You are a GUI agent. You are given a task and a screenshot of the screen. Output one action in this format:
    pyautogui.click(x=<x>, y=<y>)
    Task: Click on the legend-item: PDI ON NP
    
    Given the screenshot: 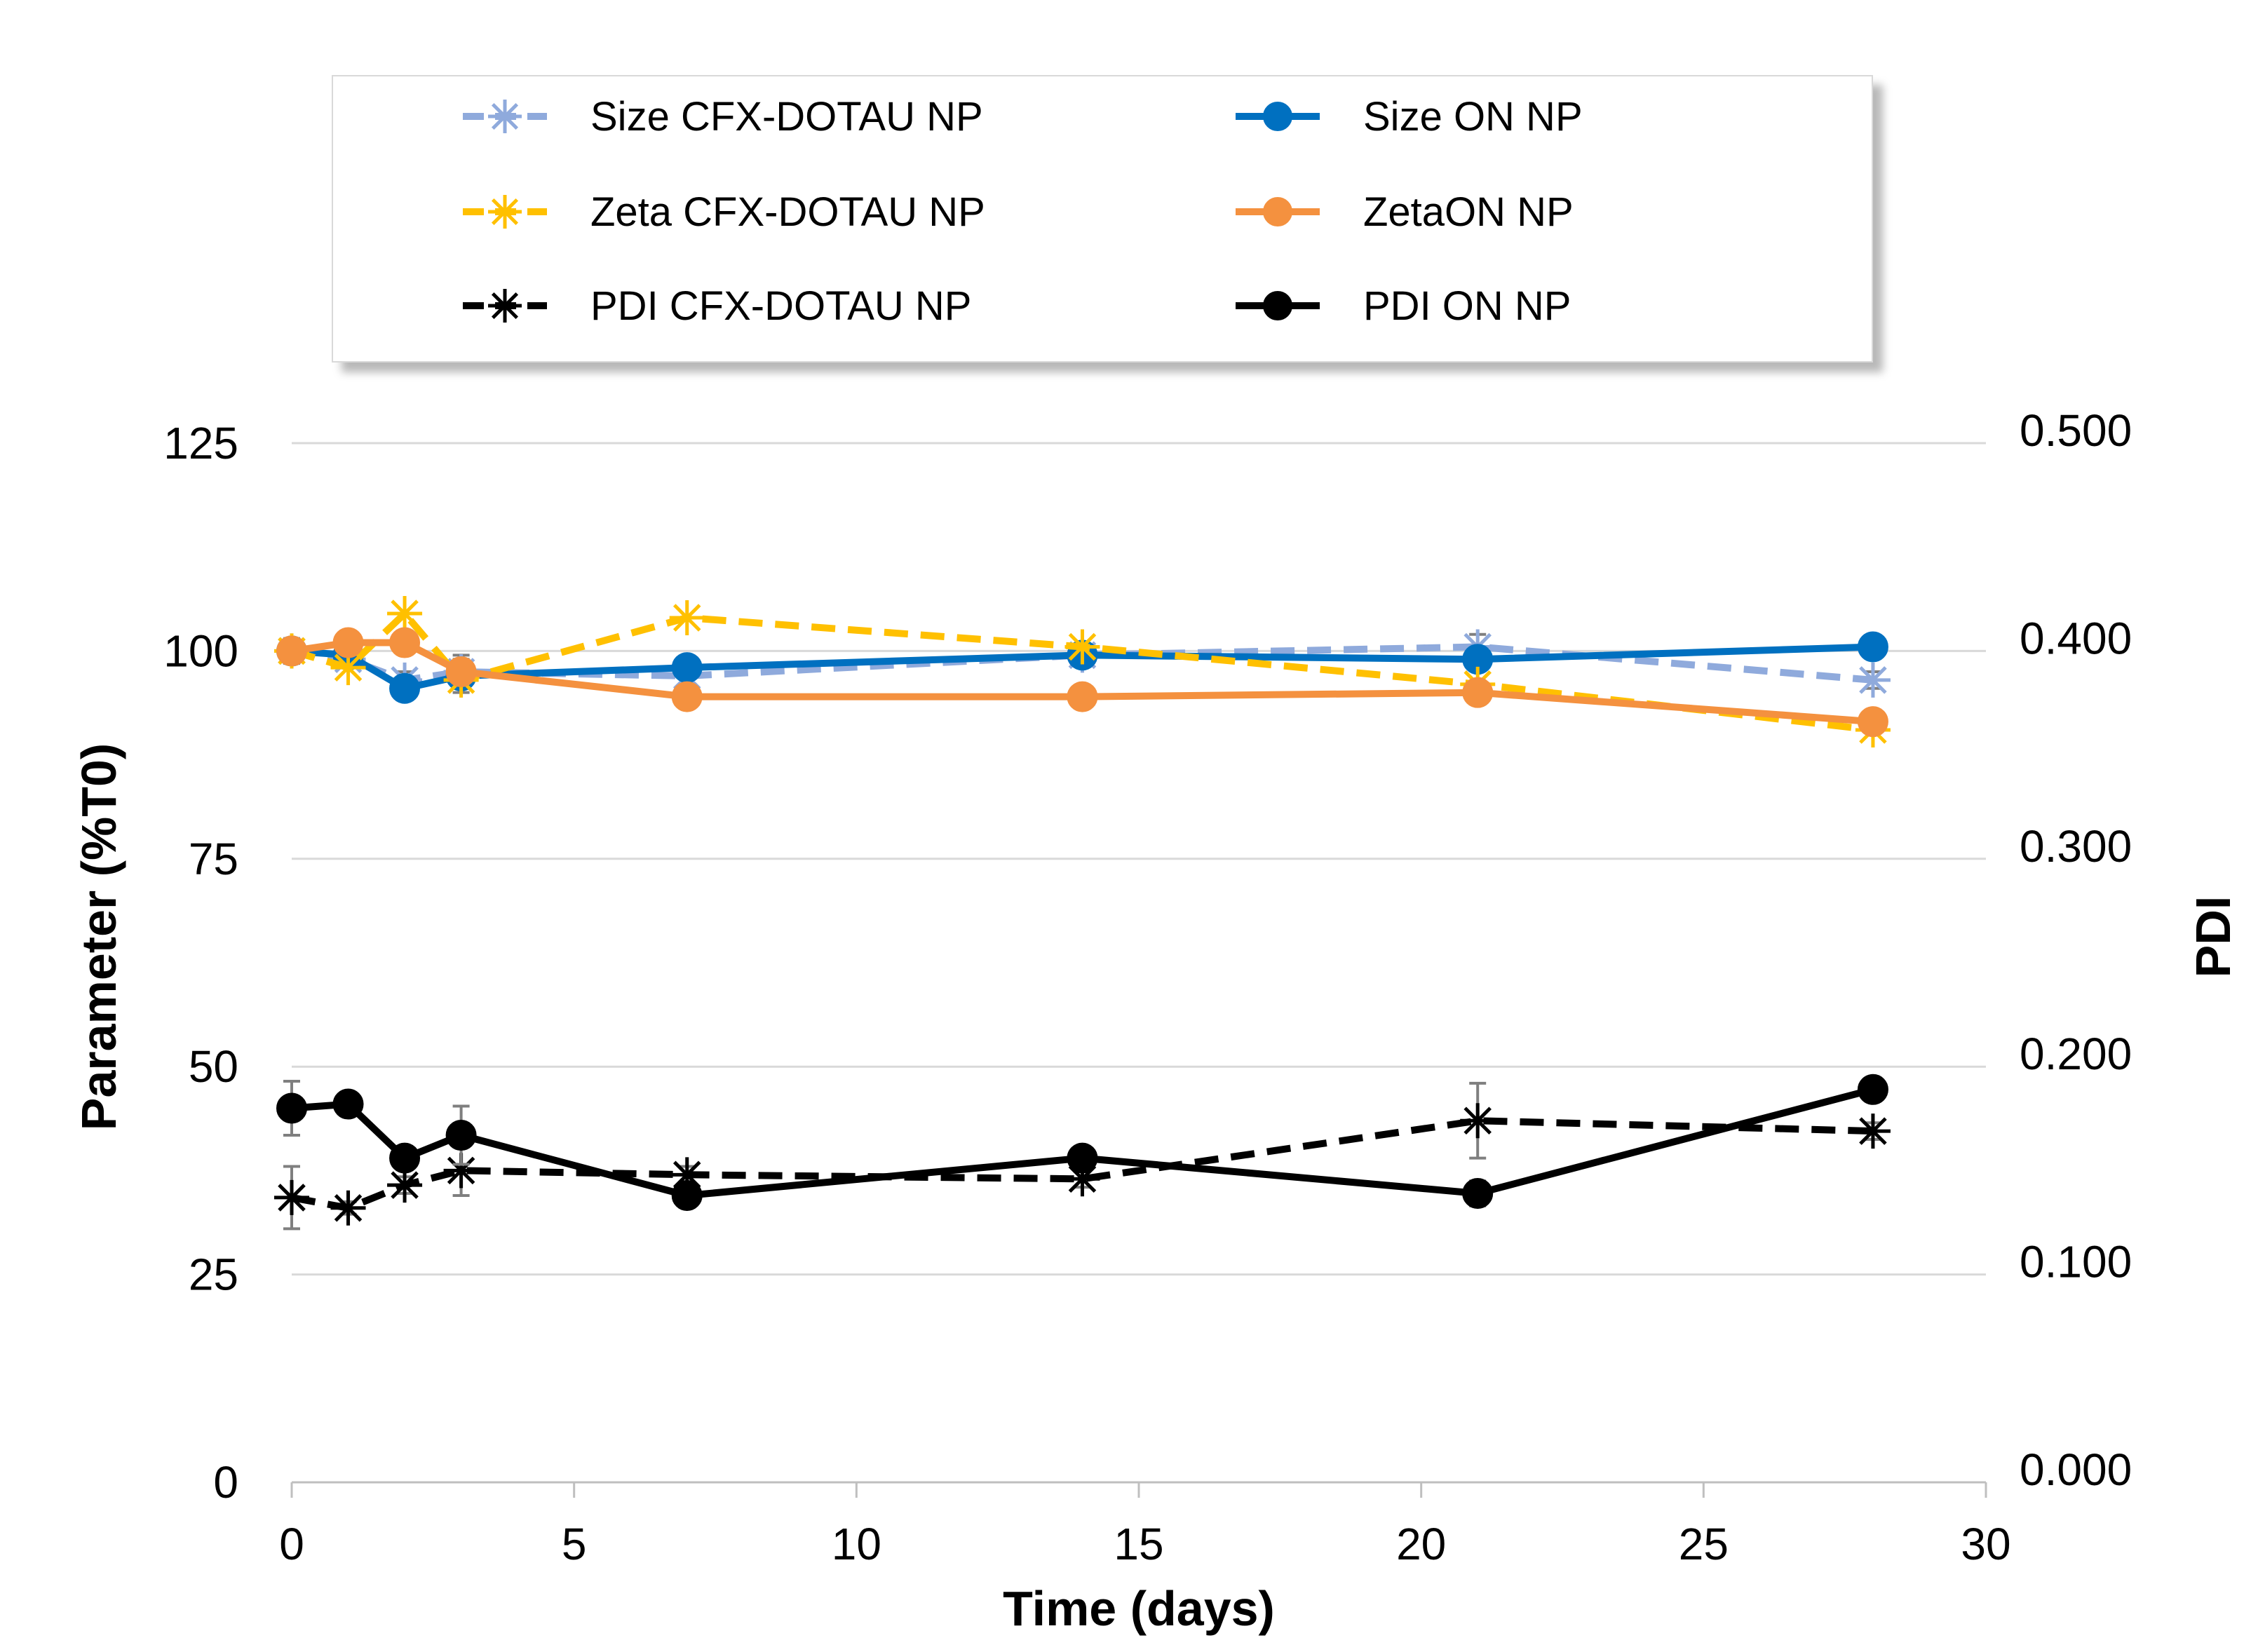 What is the action you would take?
    pyautogui.click(x=1403, y=306)
    